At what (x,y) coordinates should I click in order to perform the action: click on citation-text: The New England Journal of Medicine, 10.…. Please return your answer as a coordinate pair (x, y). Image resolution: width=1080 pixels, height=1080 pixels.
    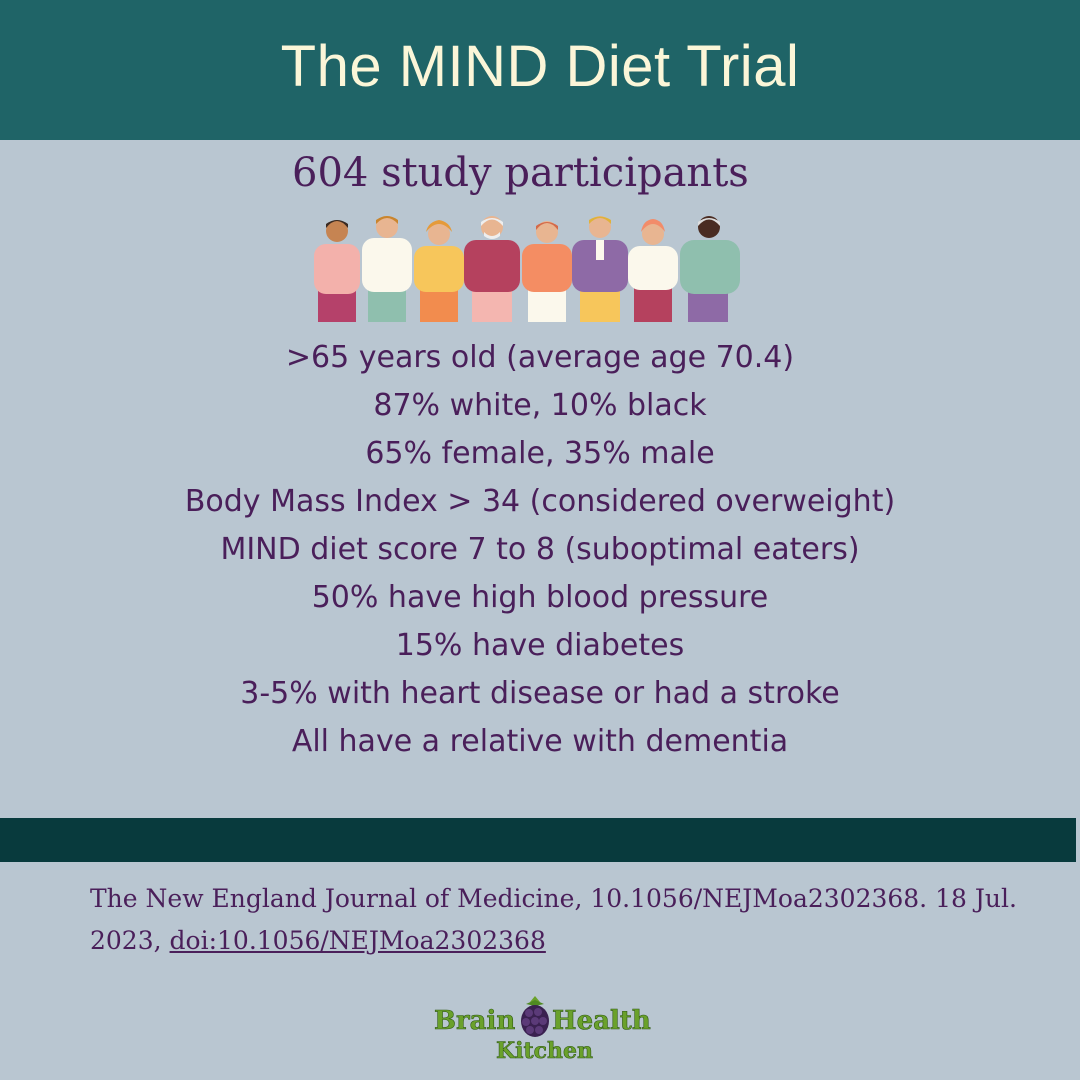
    Looking at the image, I should click on (553, 919).